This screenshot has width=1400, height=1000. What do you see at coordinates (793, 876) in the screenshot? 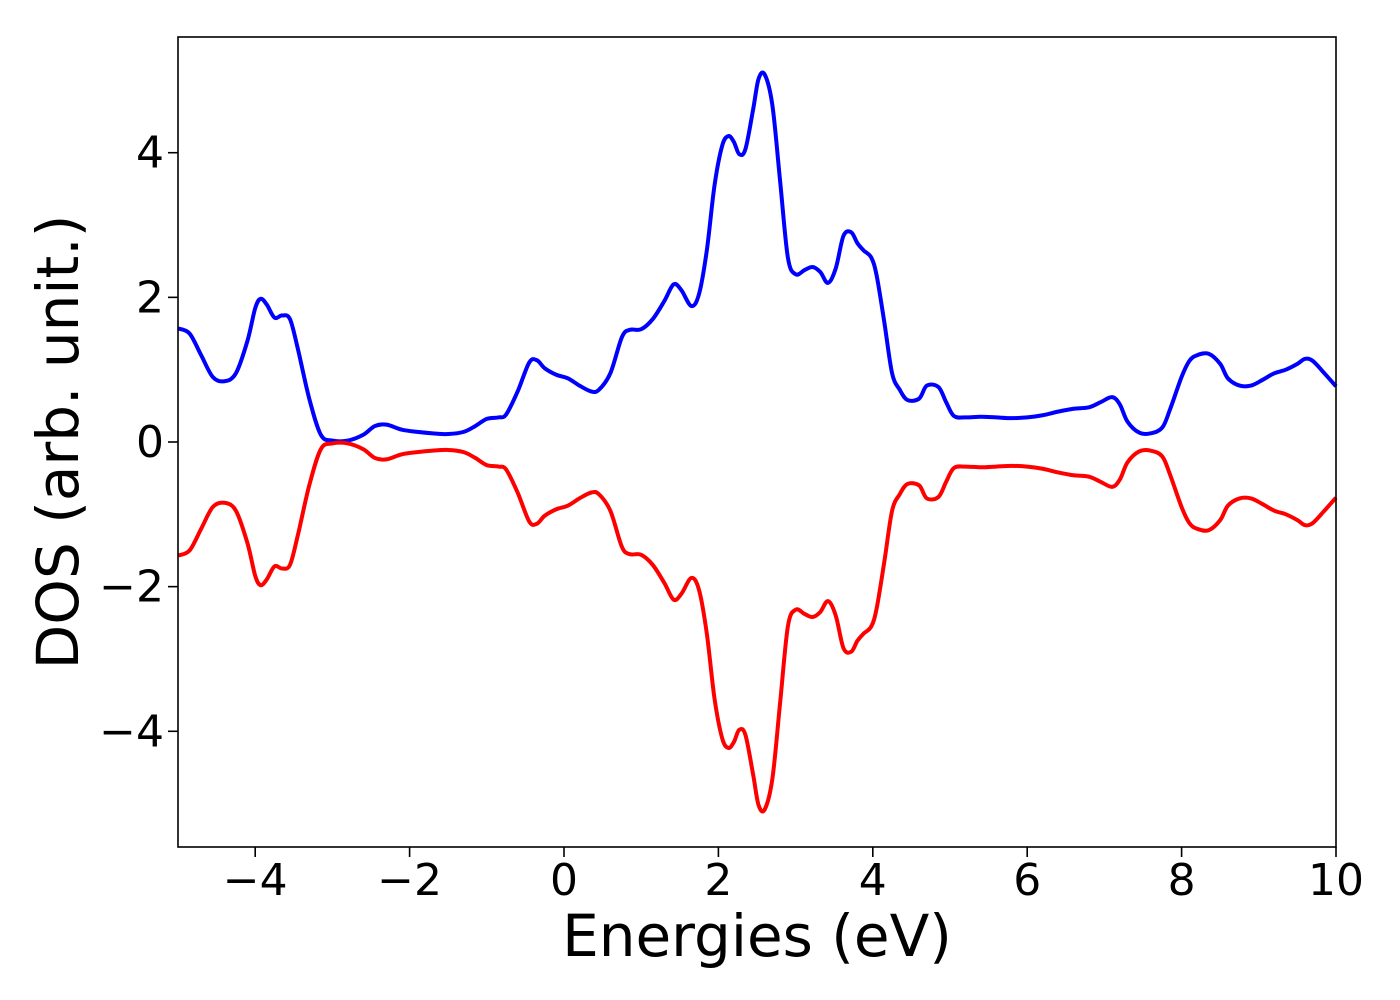
I see `x-axis-ticks: −4 −2 0 2 4 6 8 10` at bounding box center [793, 876].